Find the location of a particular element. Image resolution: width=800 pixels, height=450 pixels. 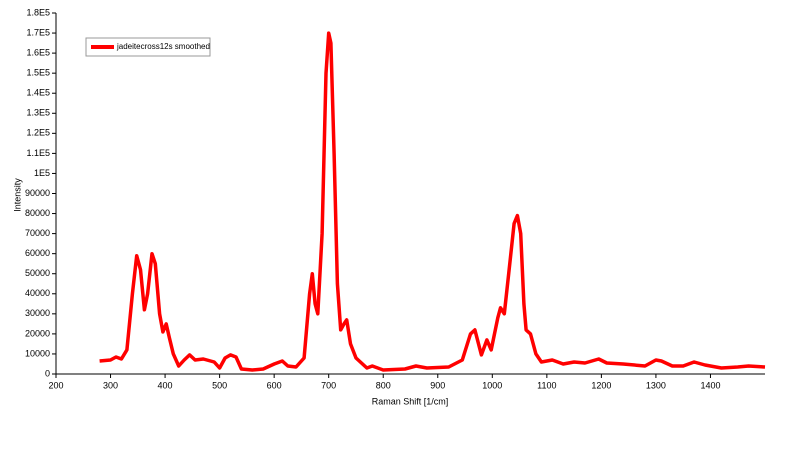

x-tick-label: 400 is located at coordinates (165, 385).